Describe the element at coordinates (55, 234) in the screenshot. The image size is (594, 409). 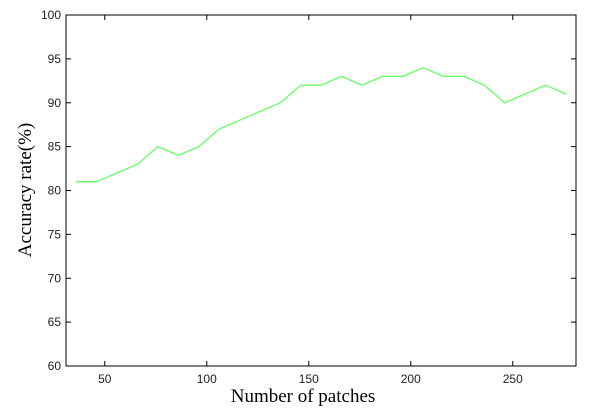
I see `y-tick-label: 75` at that location.